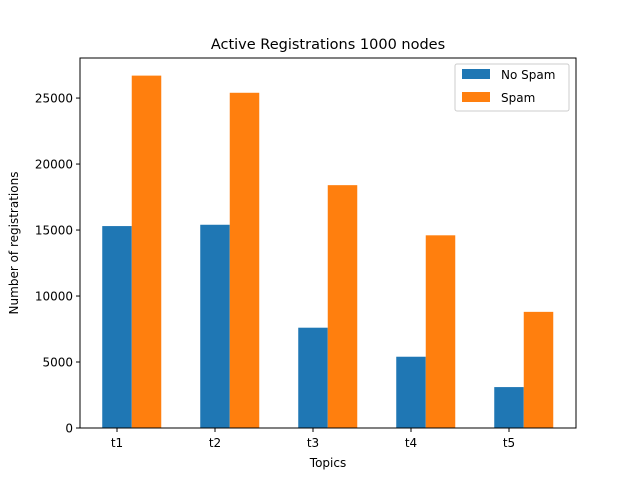 This screenshot has height=484, width=640. Describe the element at coordinates (509, 443) in the screenshot. I see `x-tick-label: t5` at that location.